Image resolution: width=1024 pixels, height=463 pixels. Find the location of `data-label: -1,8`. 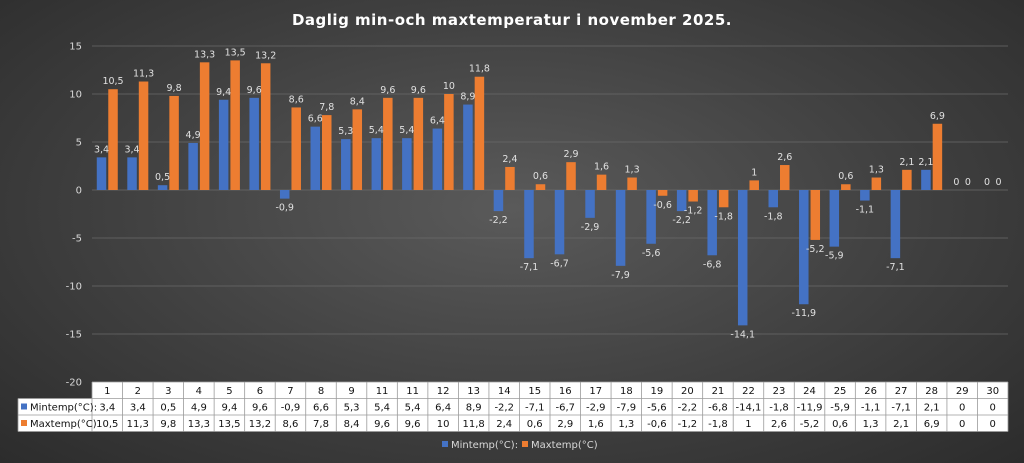

data-label: -1,8 is located at coordinates (723, 216).